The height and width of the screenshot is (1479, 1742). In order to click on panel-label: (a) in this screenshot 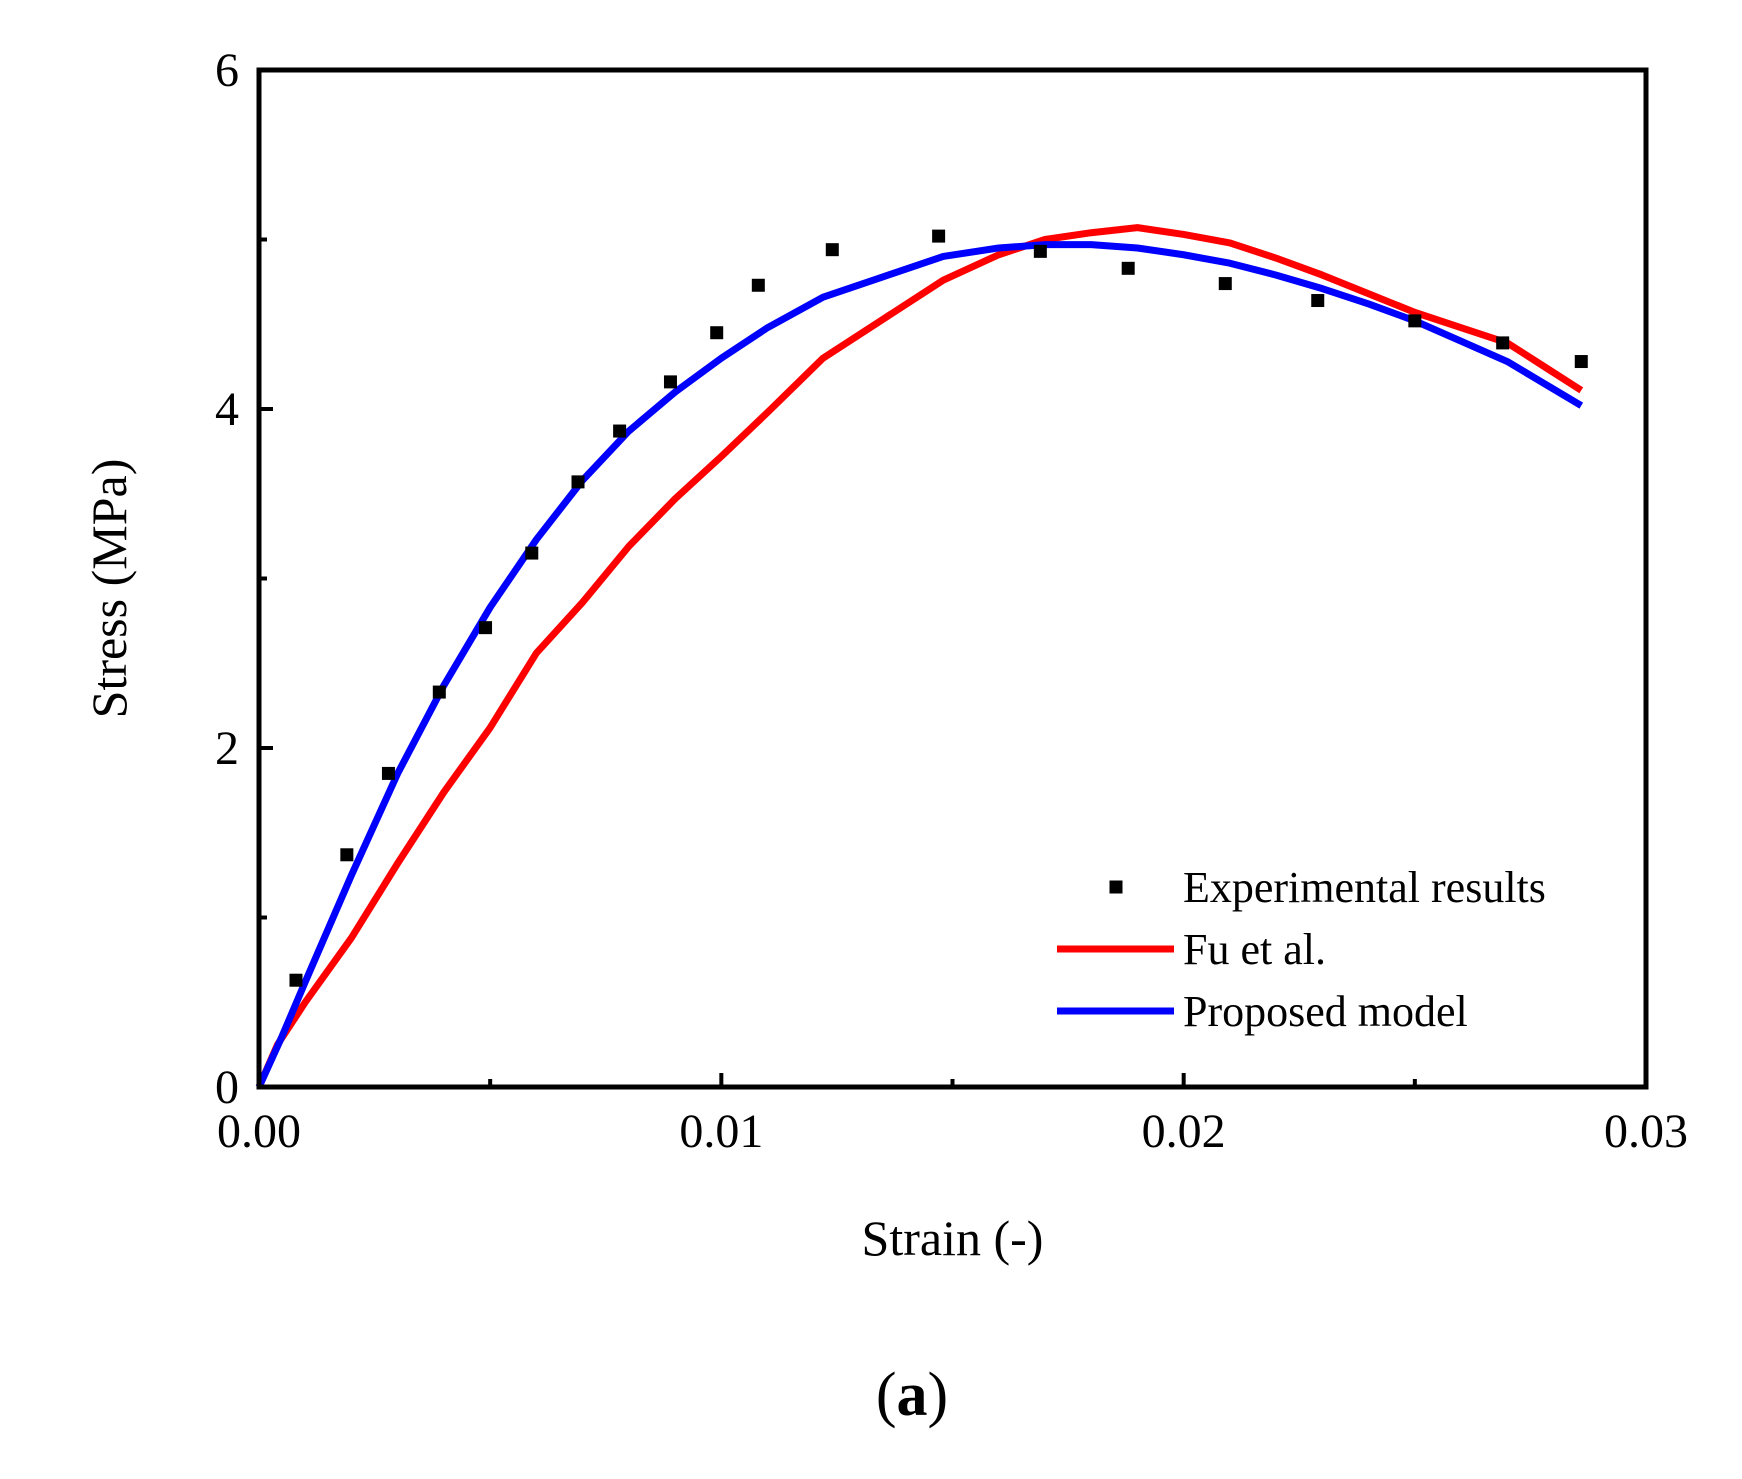, I will do `click(912, 1395)`.